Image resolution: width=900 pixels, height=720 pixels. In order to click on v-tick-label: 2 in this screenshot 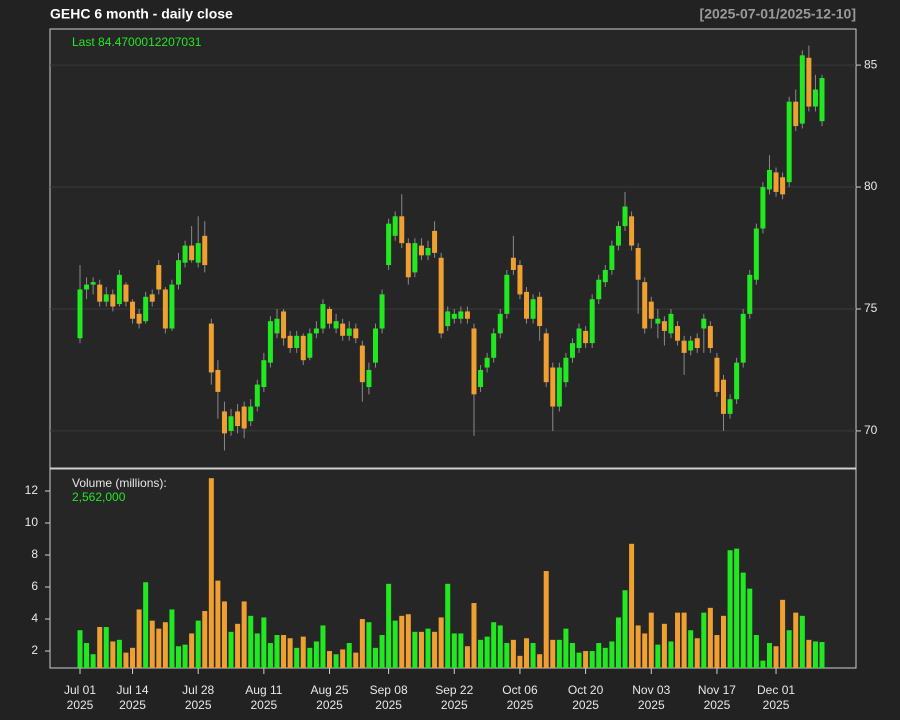, I will do `click(34, 650)`.